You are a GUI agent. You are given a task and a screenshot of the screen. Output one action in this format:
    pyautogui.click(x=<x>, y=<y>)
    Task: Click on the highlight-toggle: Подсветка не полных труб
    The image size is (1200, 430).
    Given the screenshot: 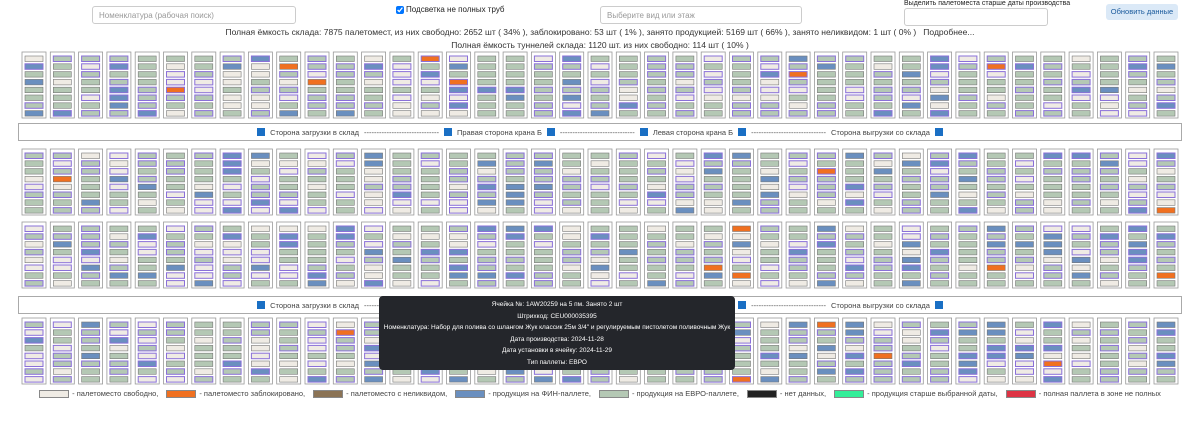 What is the action you would take?
    pyautogui.click(x=450, y=9)
    